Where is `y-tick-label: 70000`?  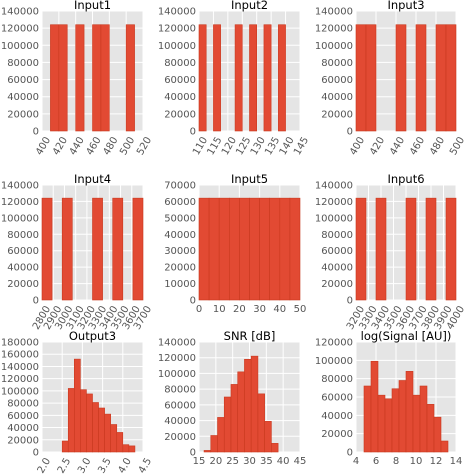
y-tick-label: 70000 is located at coordinates (180, 186).